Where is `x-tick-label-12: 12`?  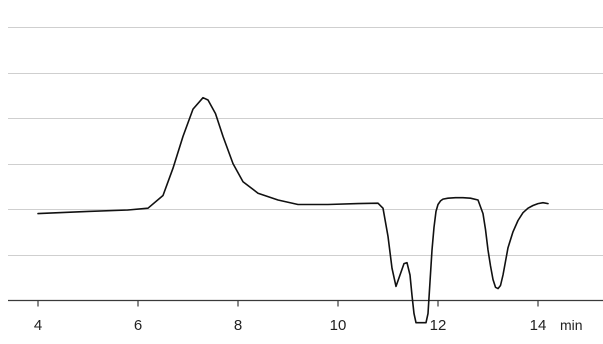 x-tick-label-12: 12 is located at coordinates (438, 325).